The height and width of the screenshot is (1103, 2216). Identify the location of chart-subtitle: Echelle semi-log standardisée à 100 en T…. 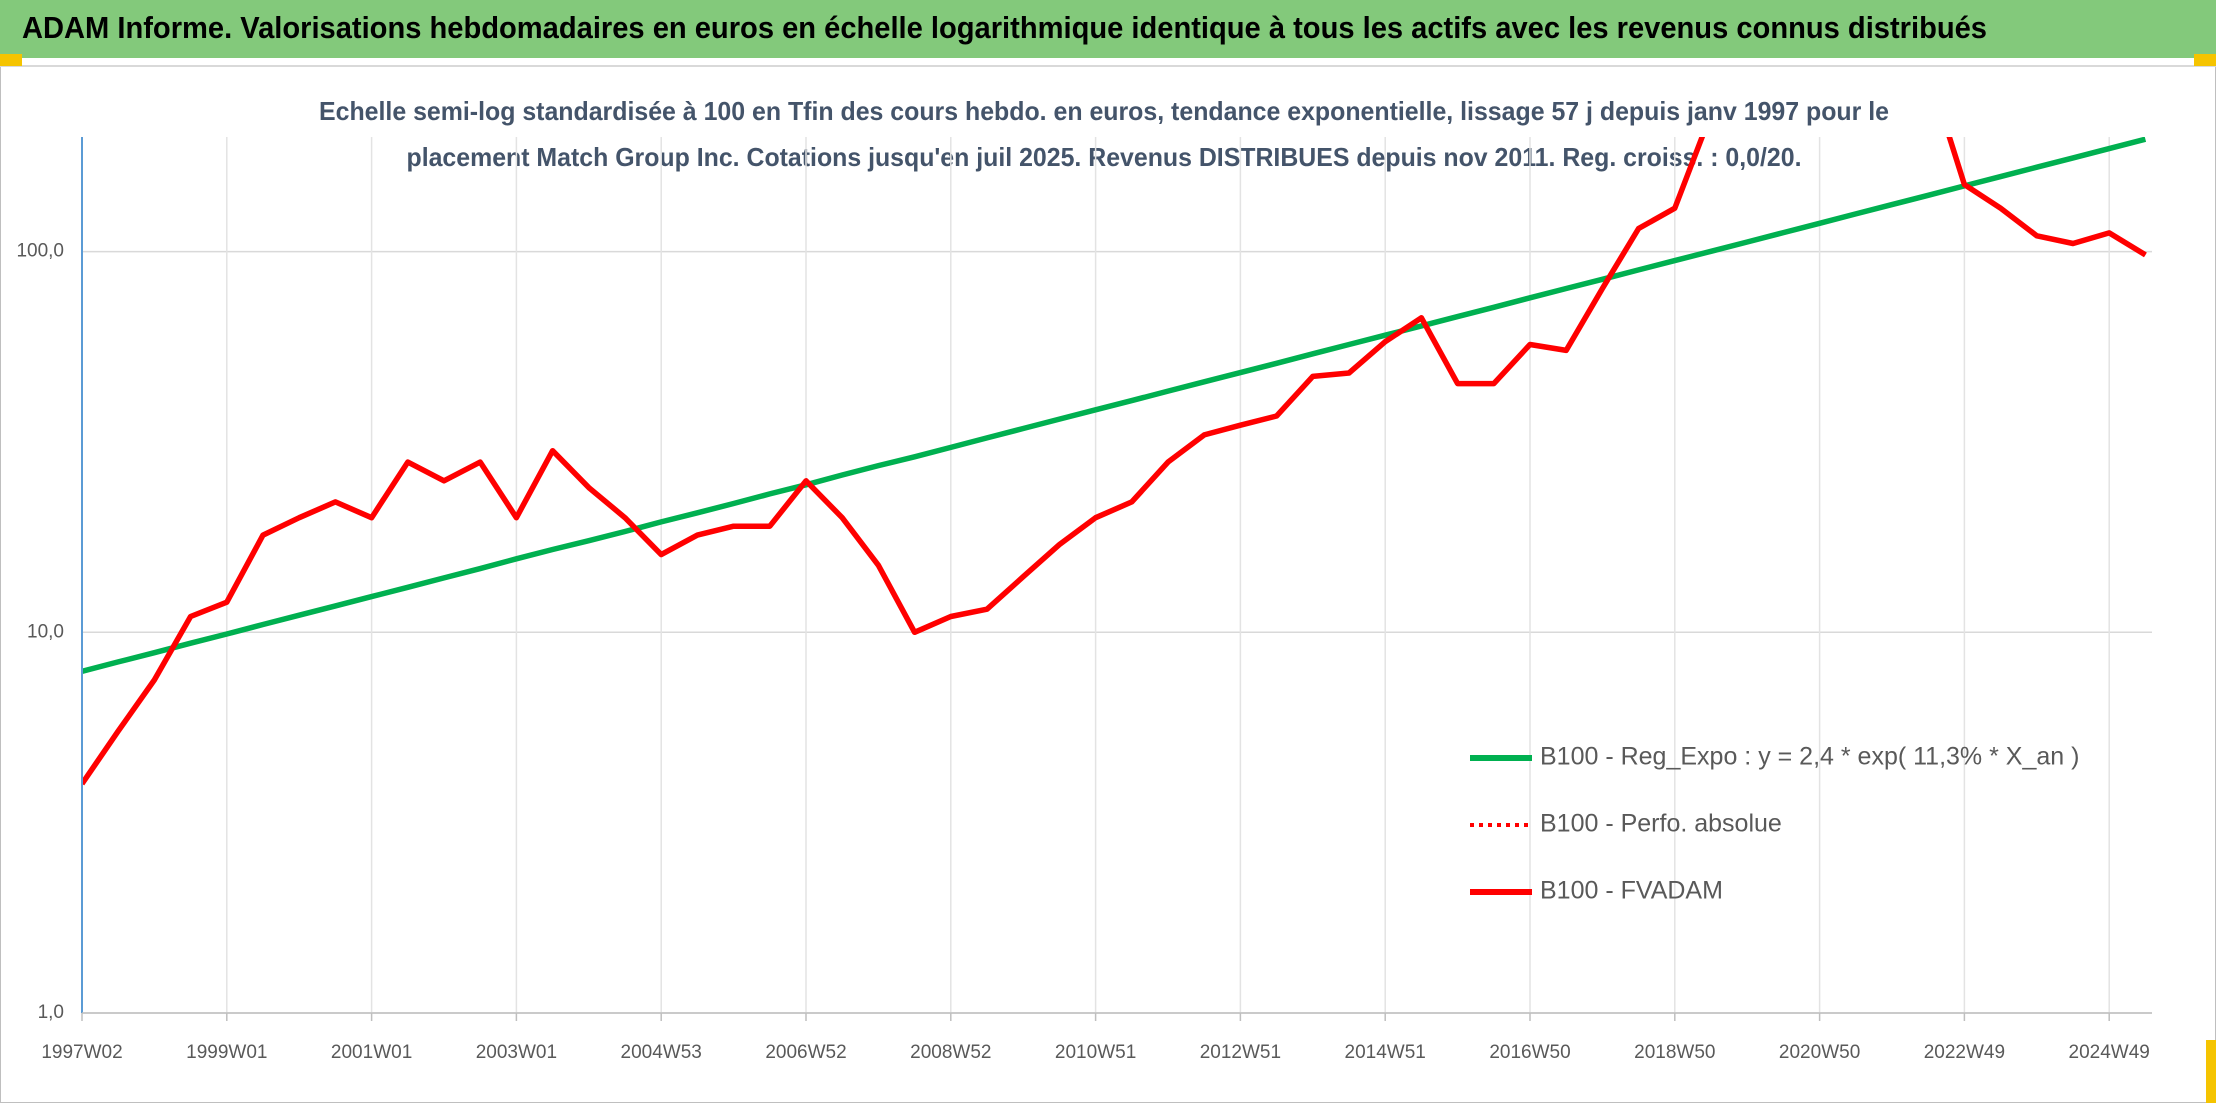
(1104, 111).